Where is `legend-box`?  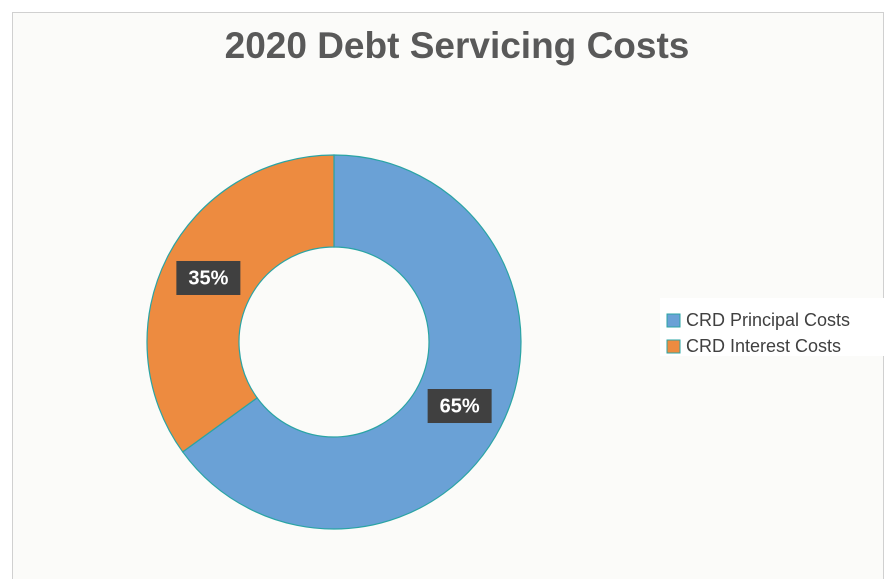 legend-box is located at coordinates (772, 327).